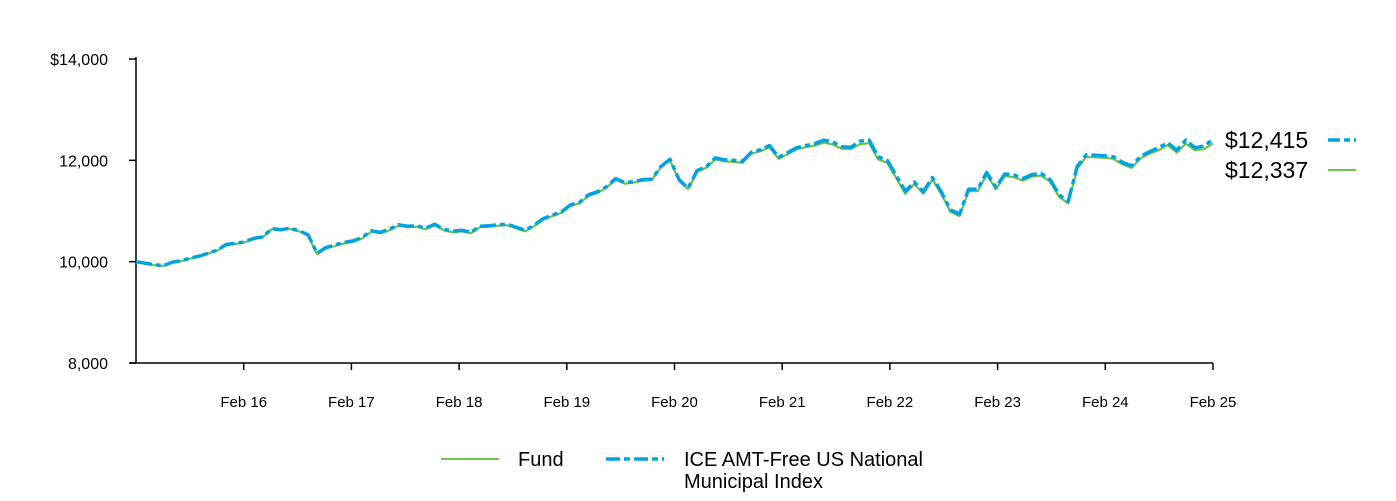 Image resolution: width=1396 pixels, height=501 pixels. What do you see at coordinates (88, 364) in the screenshot?
I see `y-tick-label: 8,000` at bounding box center [88, 364].